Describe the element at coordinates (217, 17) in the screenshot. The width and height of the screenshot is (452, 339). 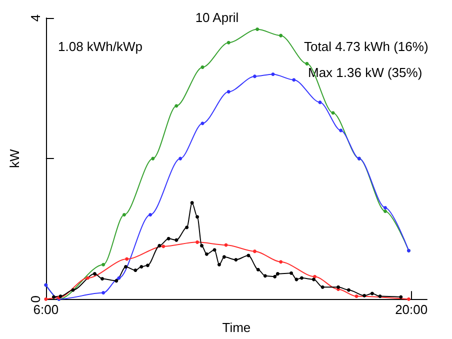
I see `chart-title: 10 April` at that location.